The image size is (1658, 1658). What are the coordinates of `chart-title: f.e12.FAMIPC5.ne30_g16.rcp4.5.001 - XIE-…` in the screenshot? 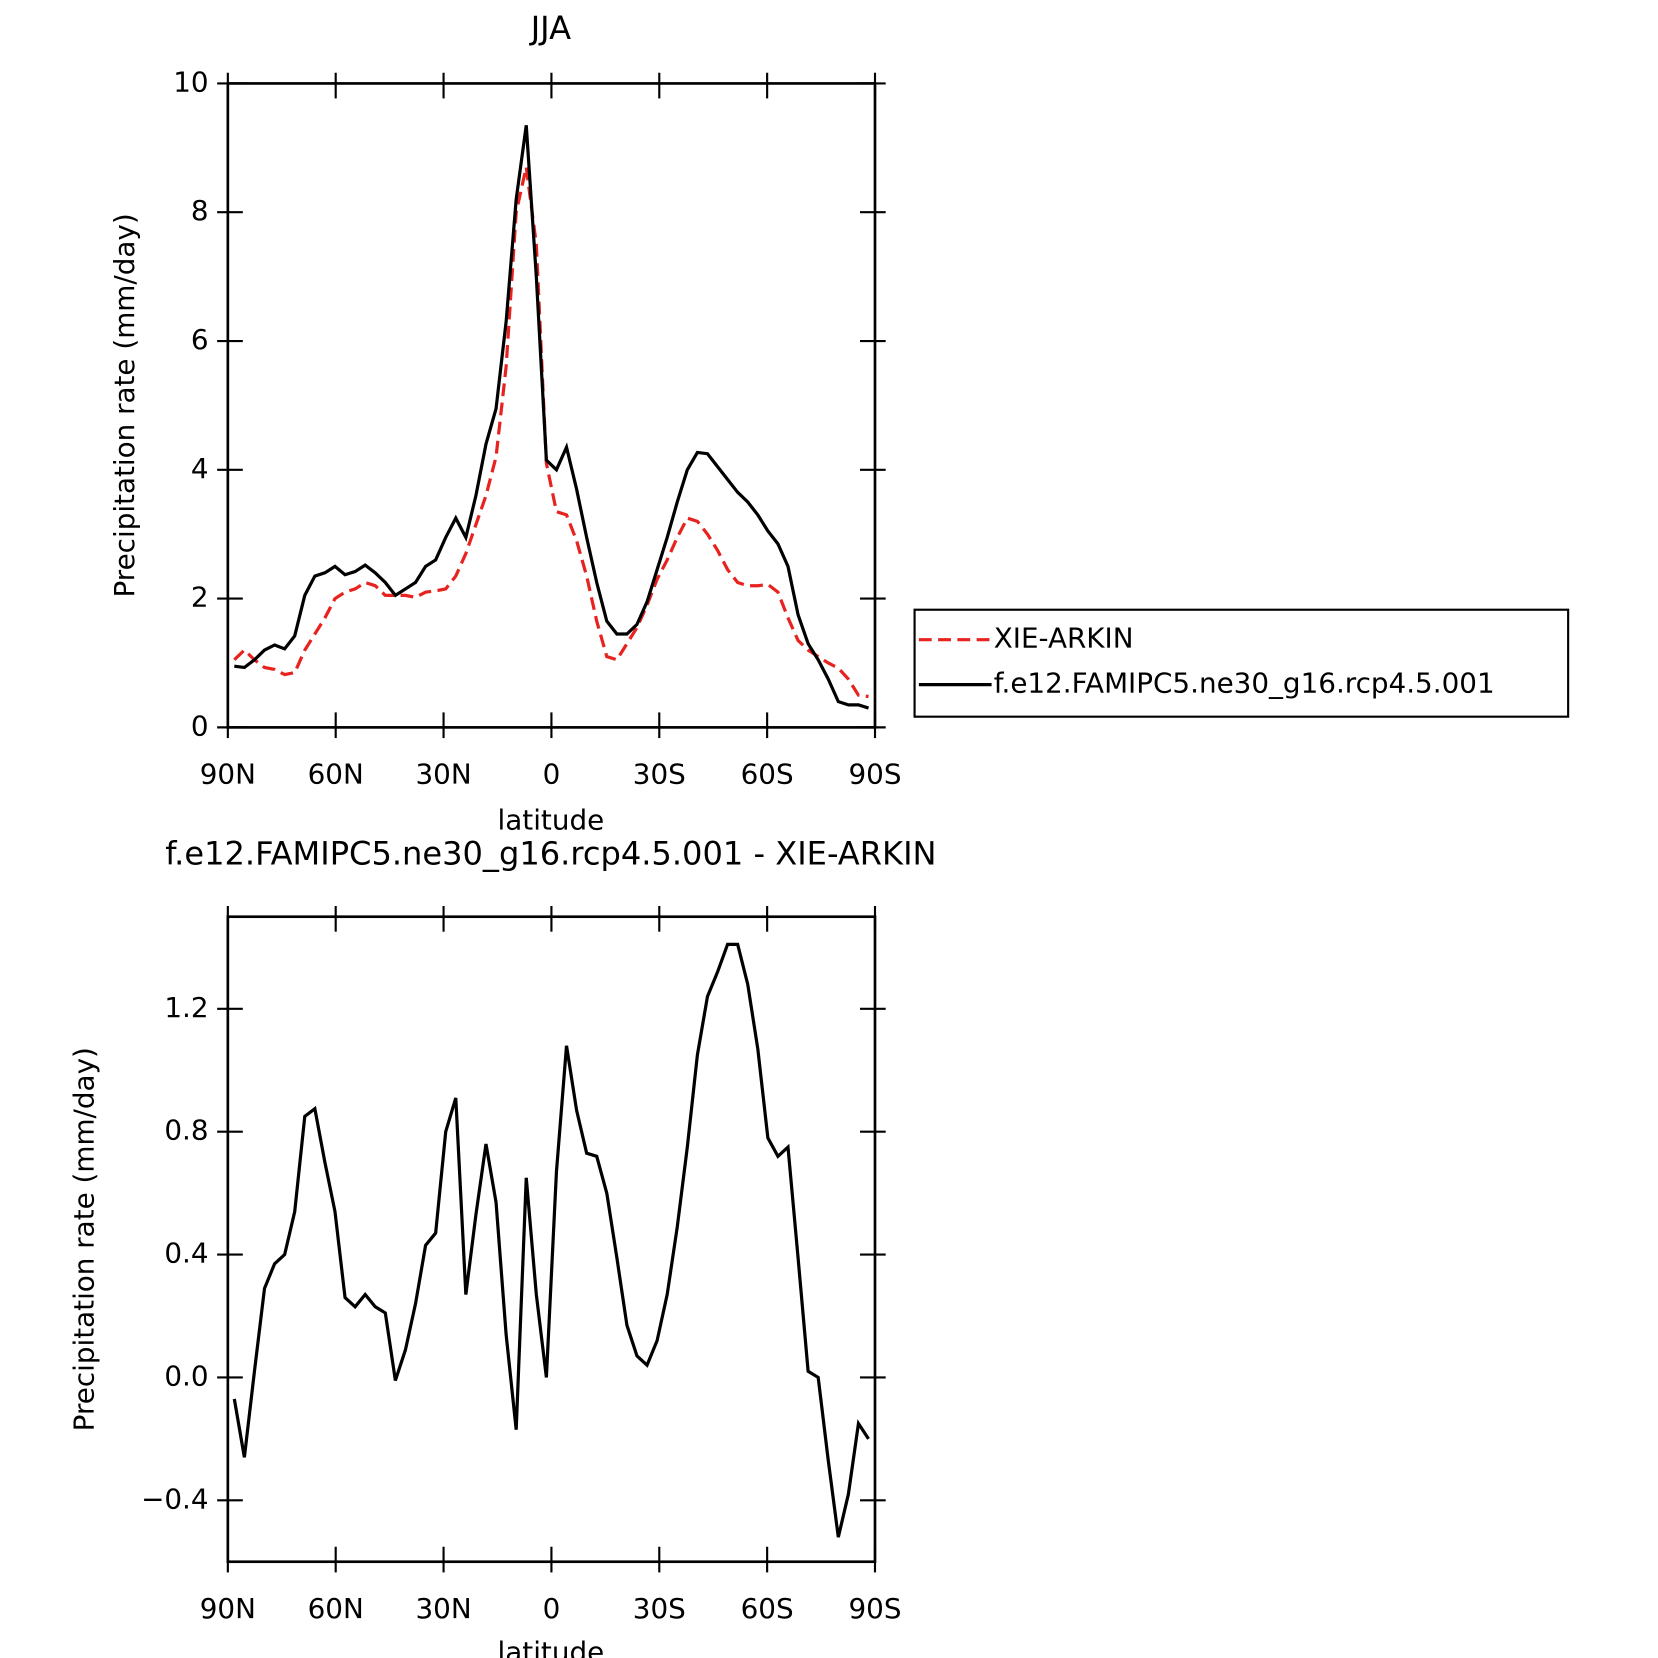 It's located at (550, 854).